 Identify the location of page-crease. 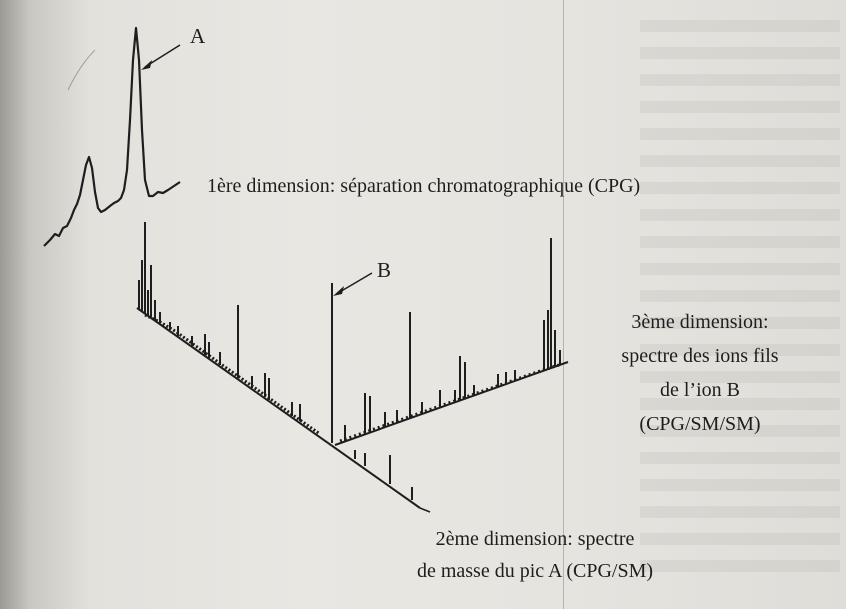
(563, 304).